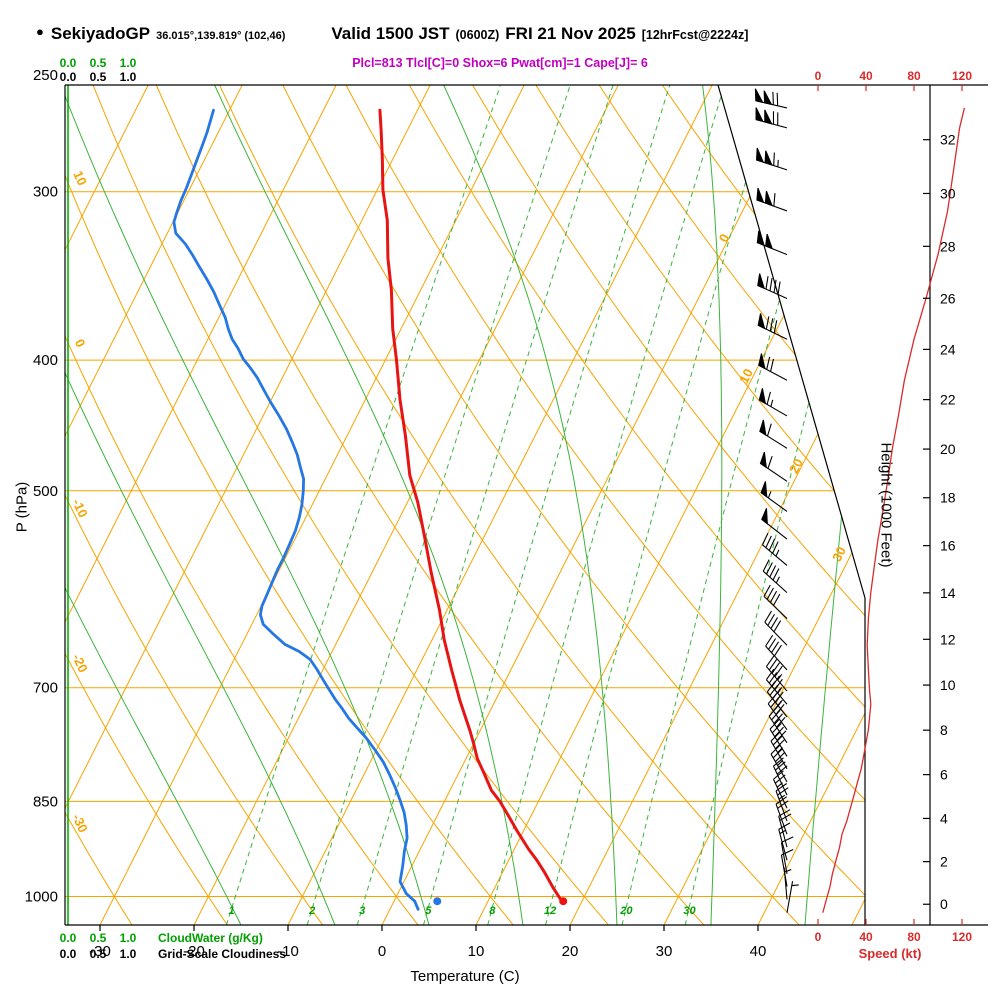 The height and width of the screenshot is (1000, 1000). Describe the element at coordinates (570, 33) in the screenshot. I see `valid-date: FRI 21 Nov 2025` at that location.